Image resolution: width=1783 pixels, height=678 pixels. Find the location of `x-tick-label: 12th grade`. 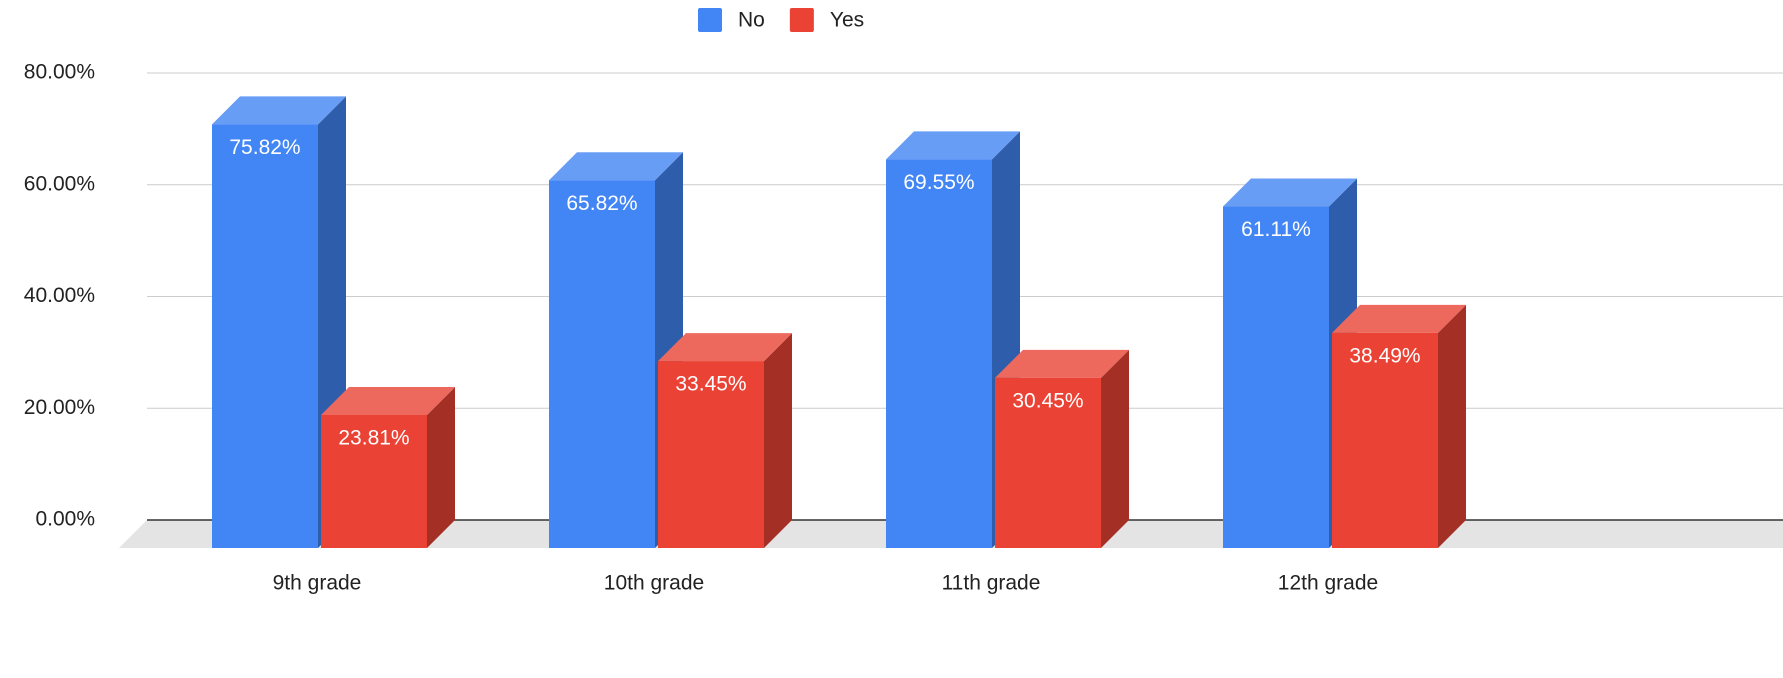

x-tick-label: 12th grade is located at coordinates (1328, 583).